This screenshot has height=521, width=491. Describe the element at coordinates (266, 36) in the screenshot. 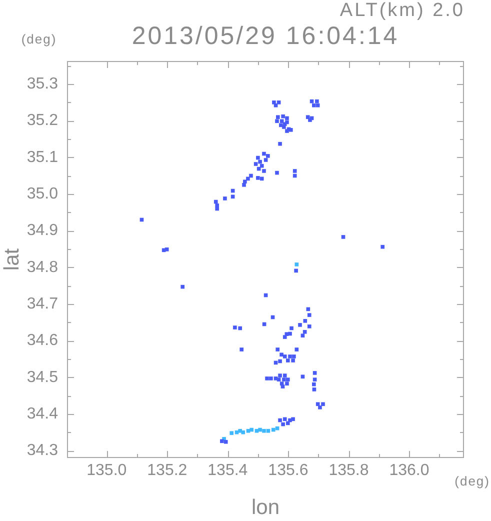

I see `chart-title: 2013/05/29 16:04:14` at that location.